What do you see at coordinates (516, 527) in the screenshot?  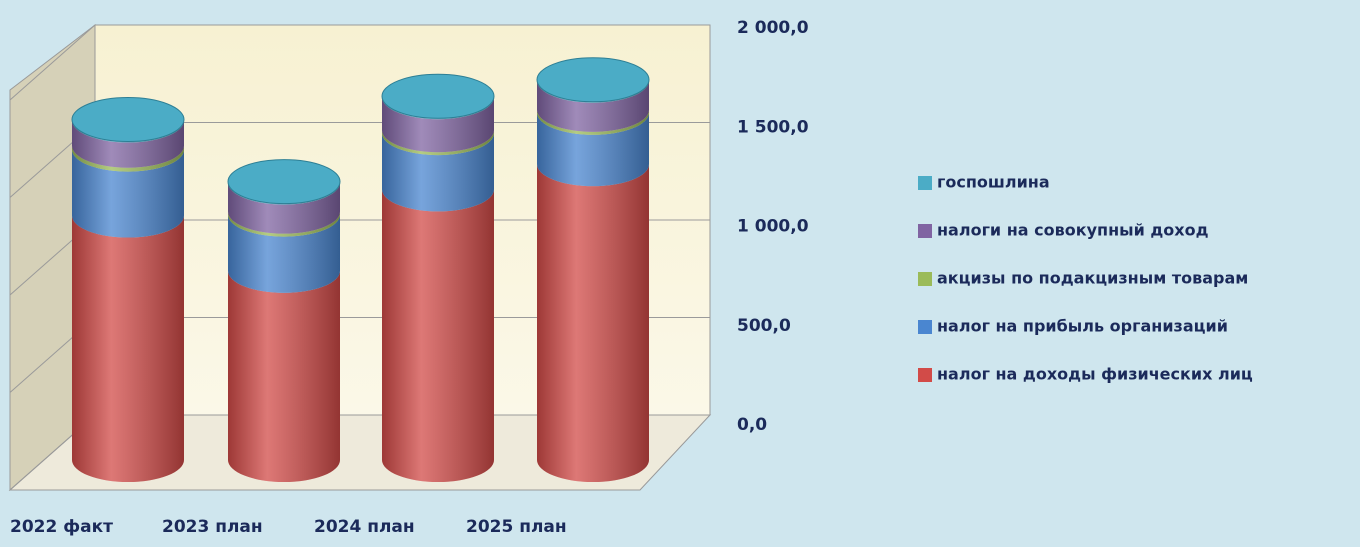 I see `x-tick-label: 2025 план` at bounding box center [516, 527].